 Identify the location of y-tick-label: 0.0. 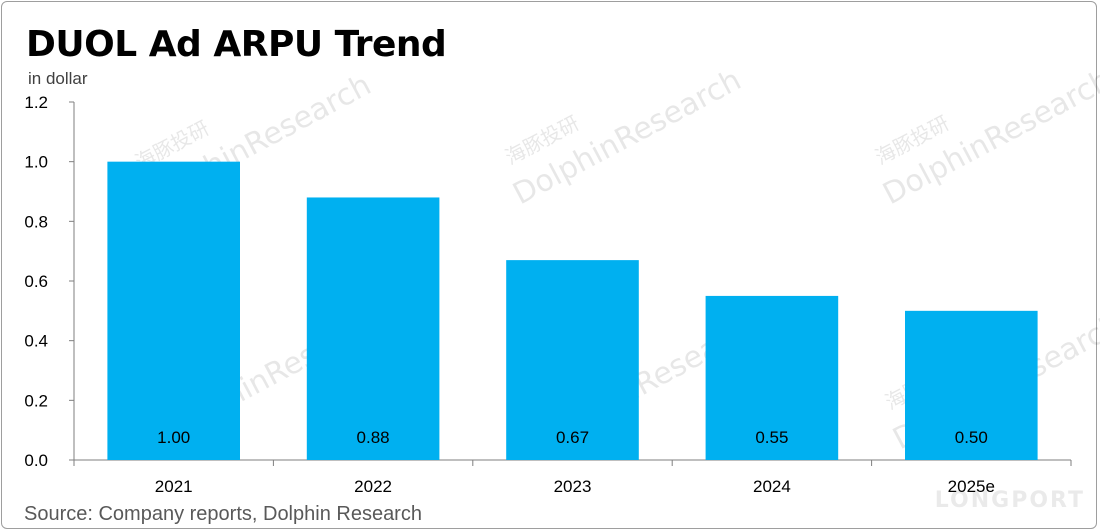
(36, 460).